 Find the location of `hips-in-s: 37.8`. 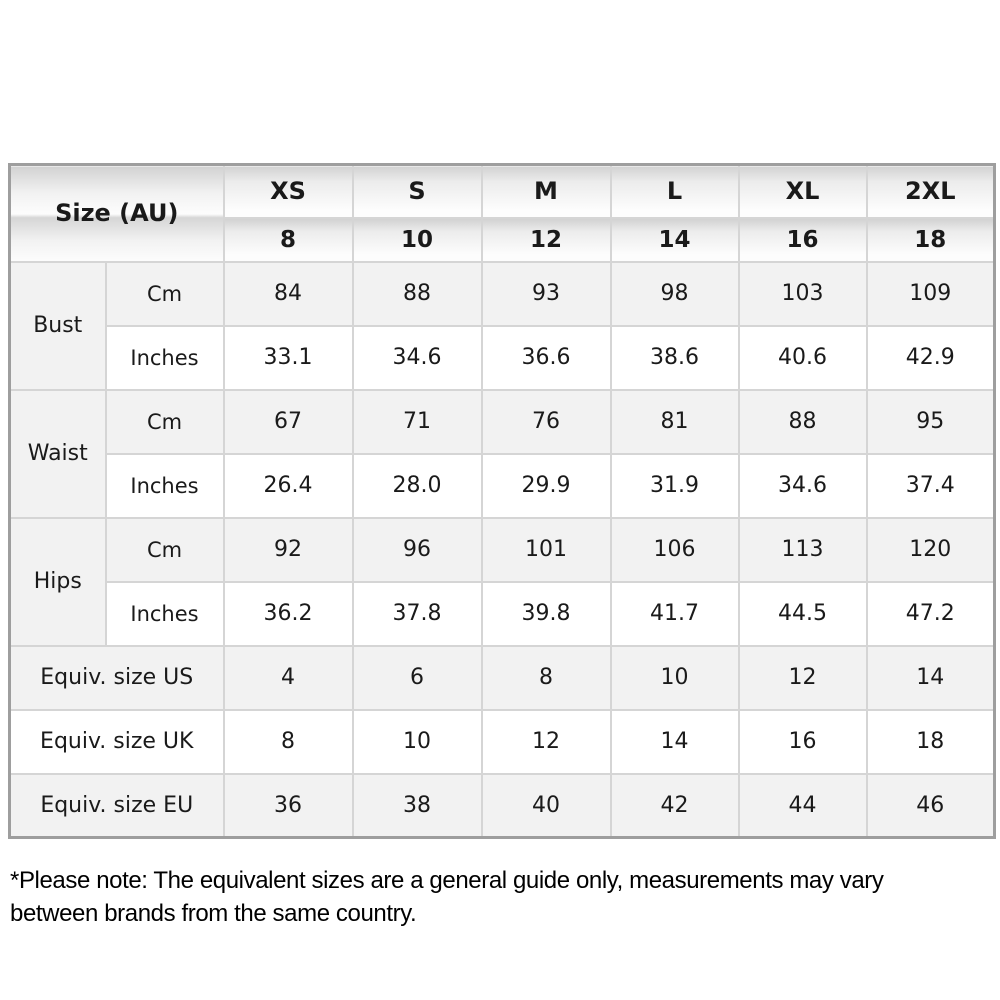

hips-in-s: 37.8 is located at coordinates (417, 613).